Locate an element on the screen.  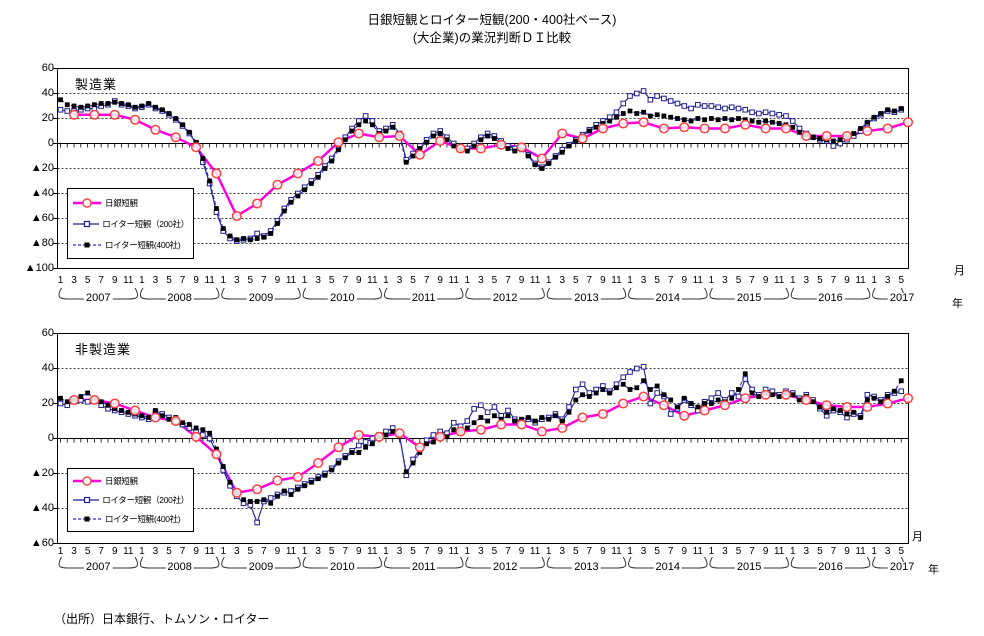
source-note: （出所）日本銀行、トムソン・ロイター is located at coordinates (162, 619).